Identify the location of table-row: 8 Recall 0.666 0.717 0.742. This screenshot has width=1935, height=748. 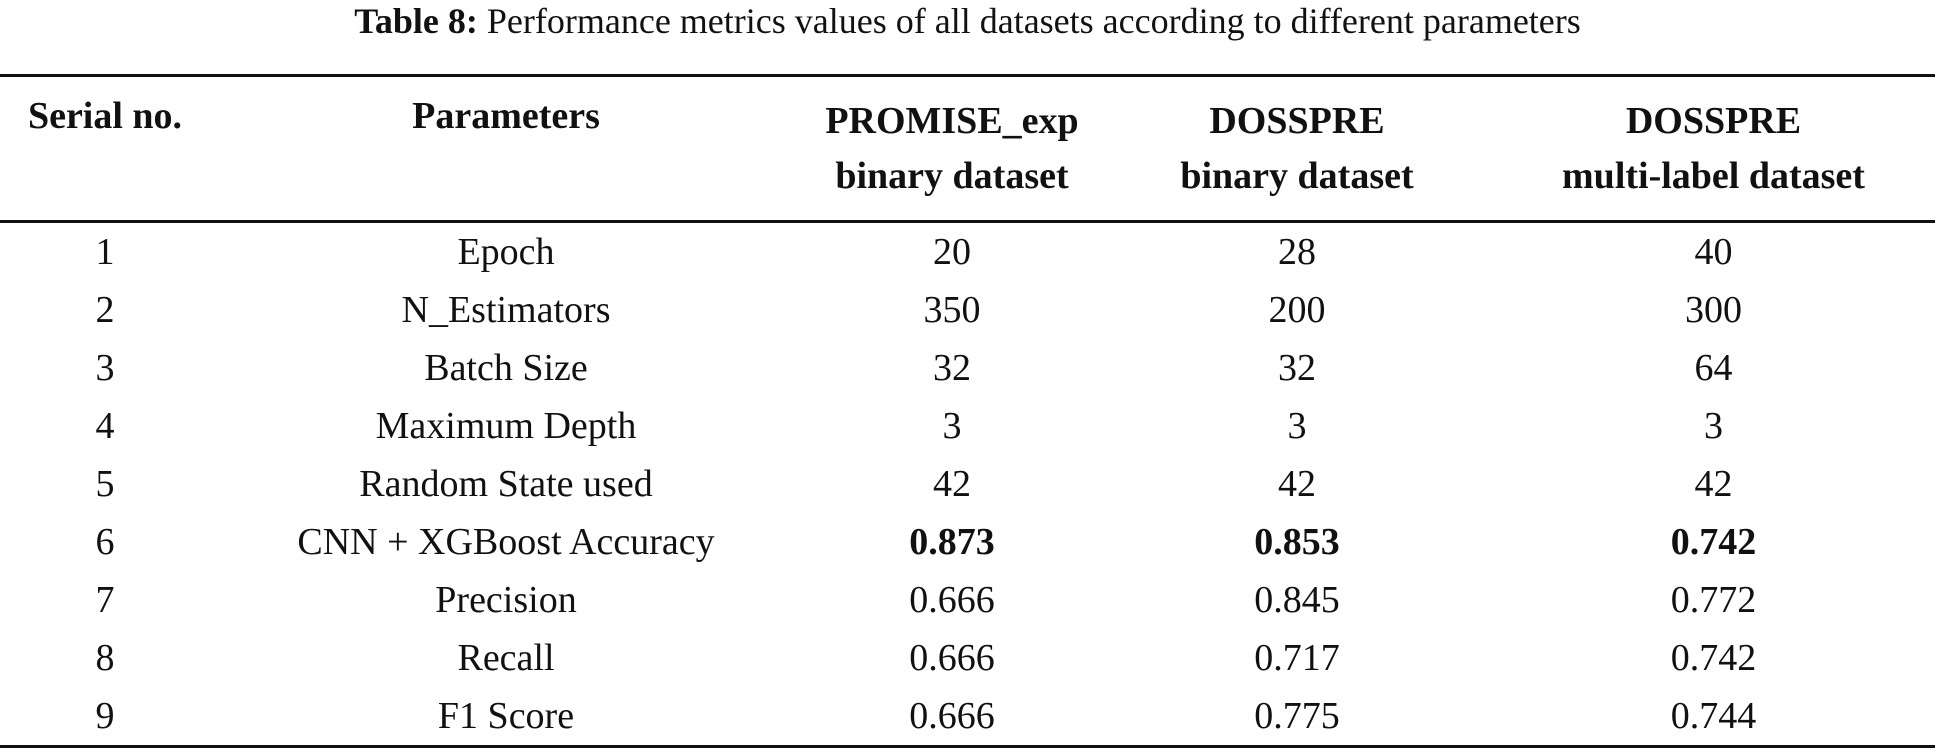
(967, 658).